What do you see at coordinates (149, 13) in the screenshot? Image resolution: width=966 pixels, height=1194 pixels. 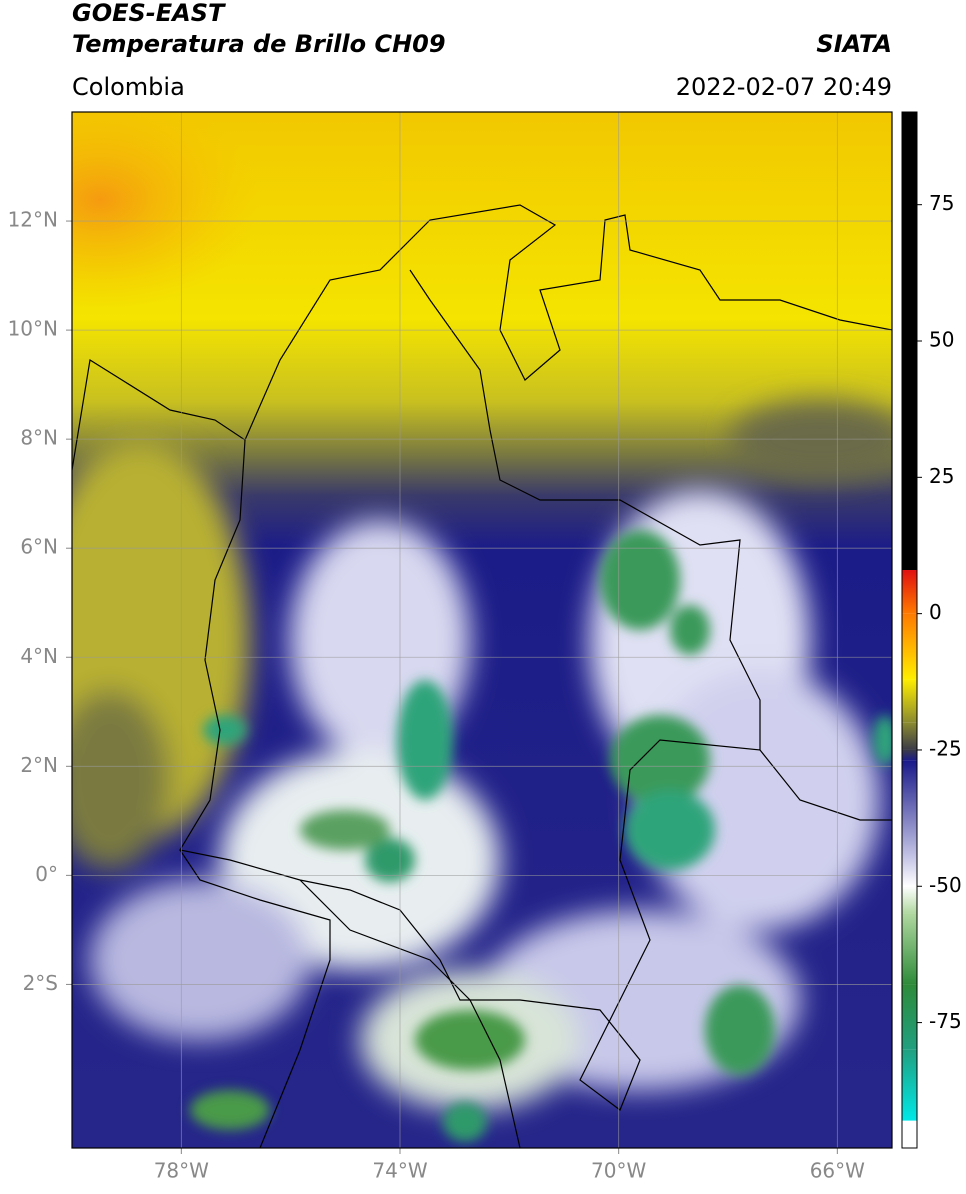 I see `title: GOES-EAST` at bounding box center [149, 13].